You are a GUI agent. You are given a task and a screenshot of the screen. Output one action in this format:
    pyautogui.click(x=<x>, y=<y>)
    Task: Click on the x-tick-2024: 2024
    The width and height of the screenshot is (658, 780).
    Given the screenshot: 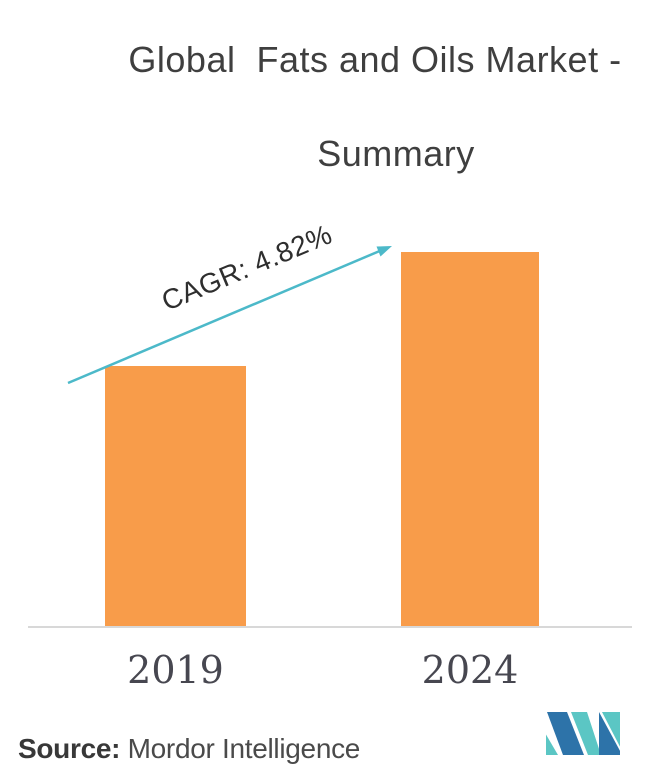 What is the action you would take?
    pyautogui.click(x=470, y=670)
    